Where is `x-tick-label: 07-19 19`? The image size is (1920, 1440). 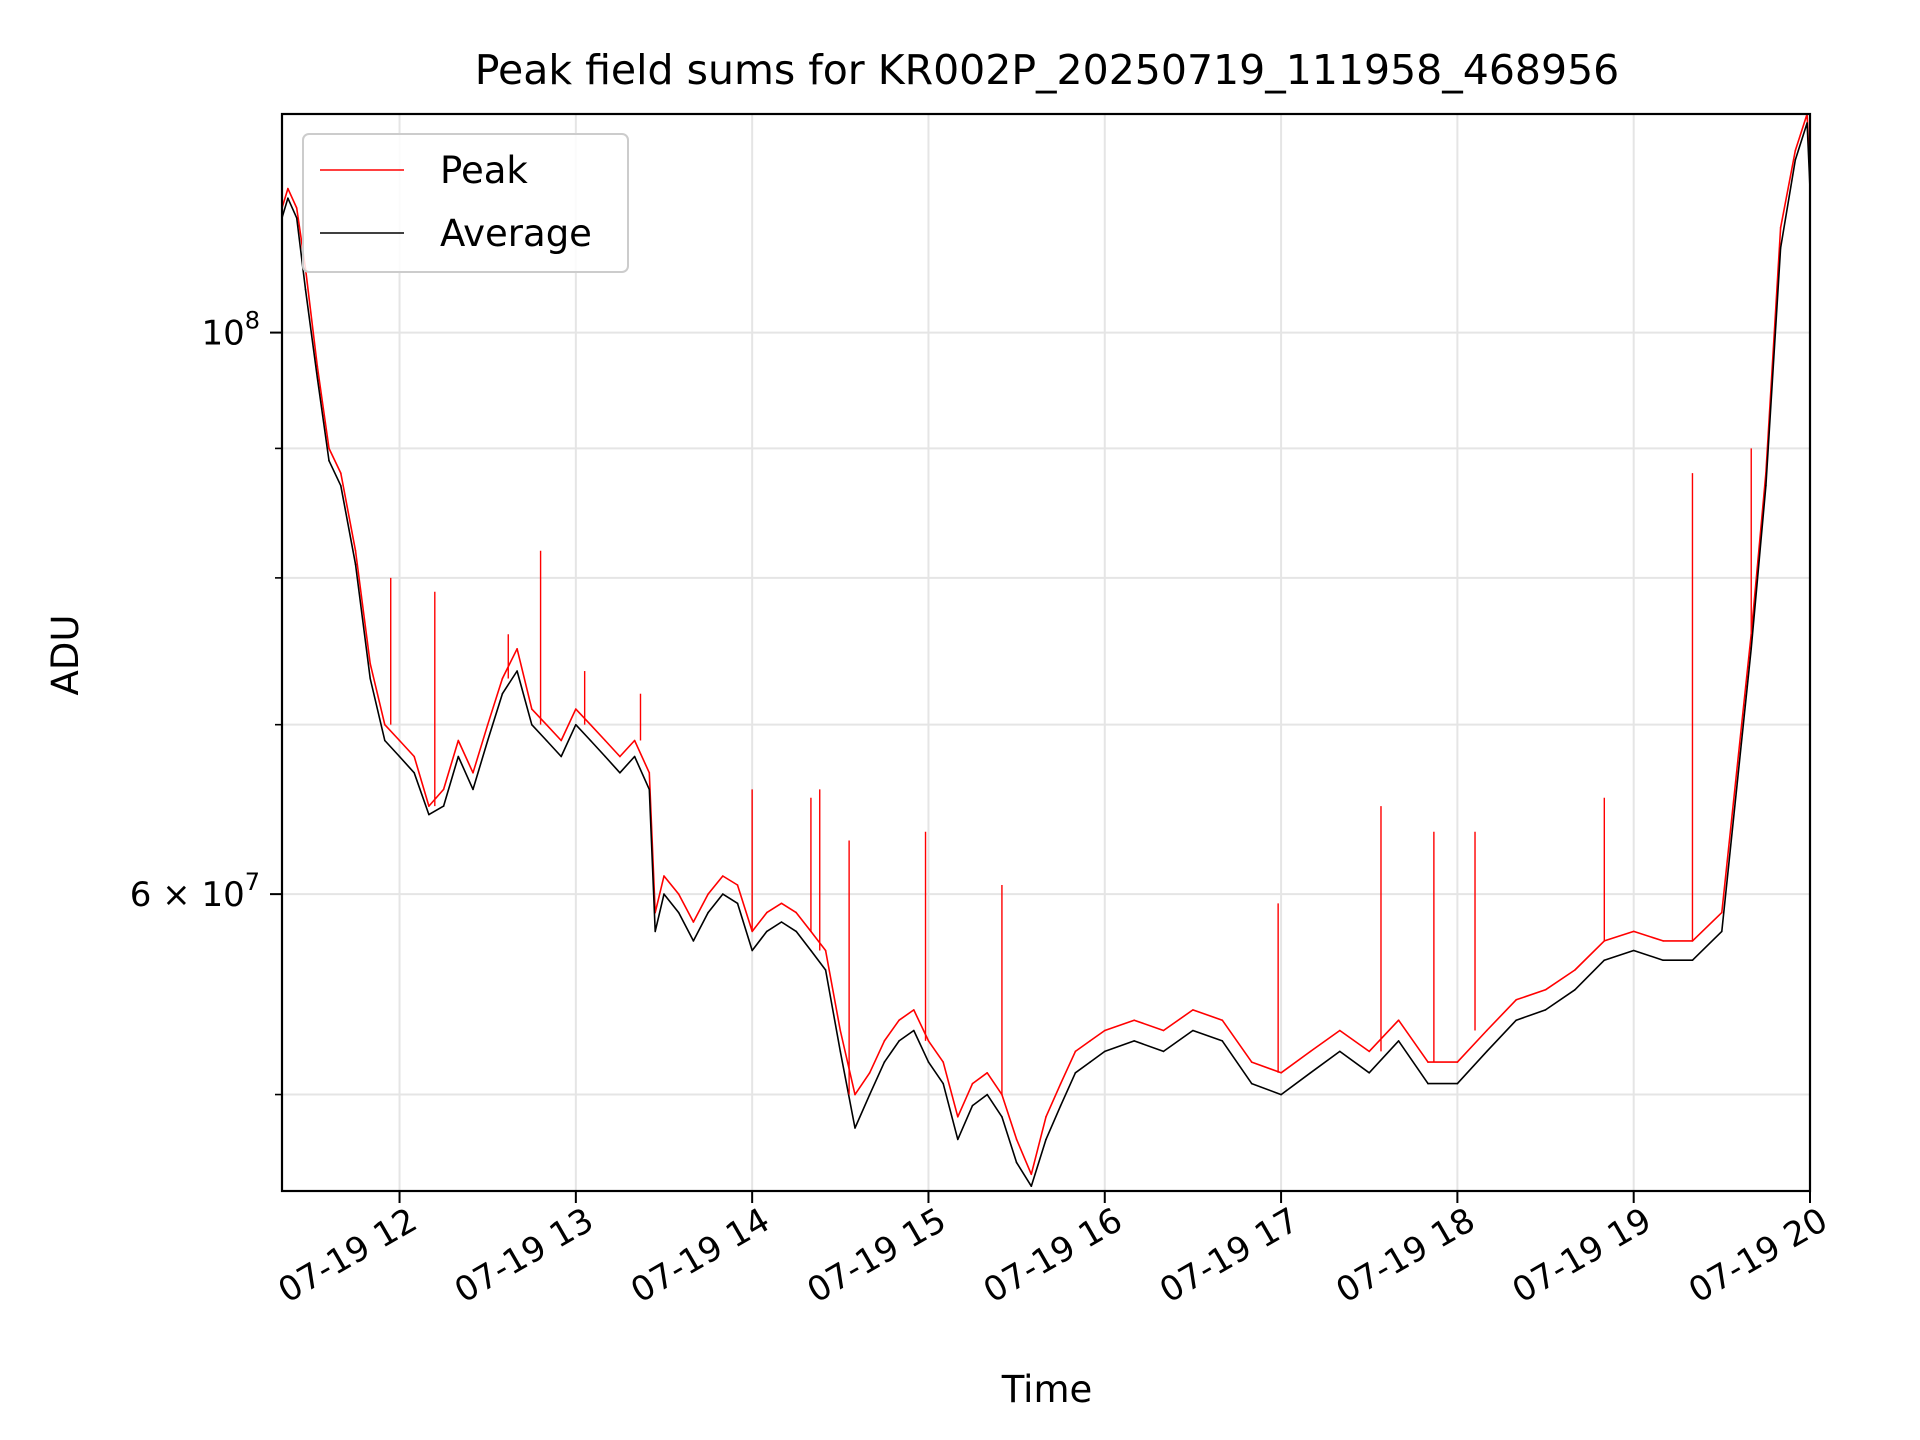
x-tick-label: 07-19 19 is located at coordinates (1582, 1255).